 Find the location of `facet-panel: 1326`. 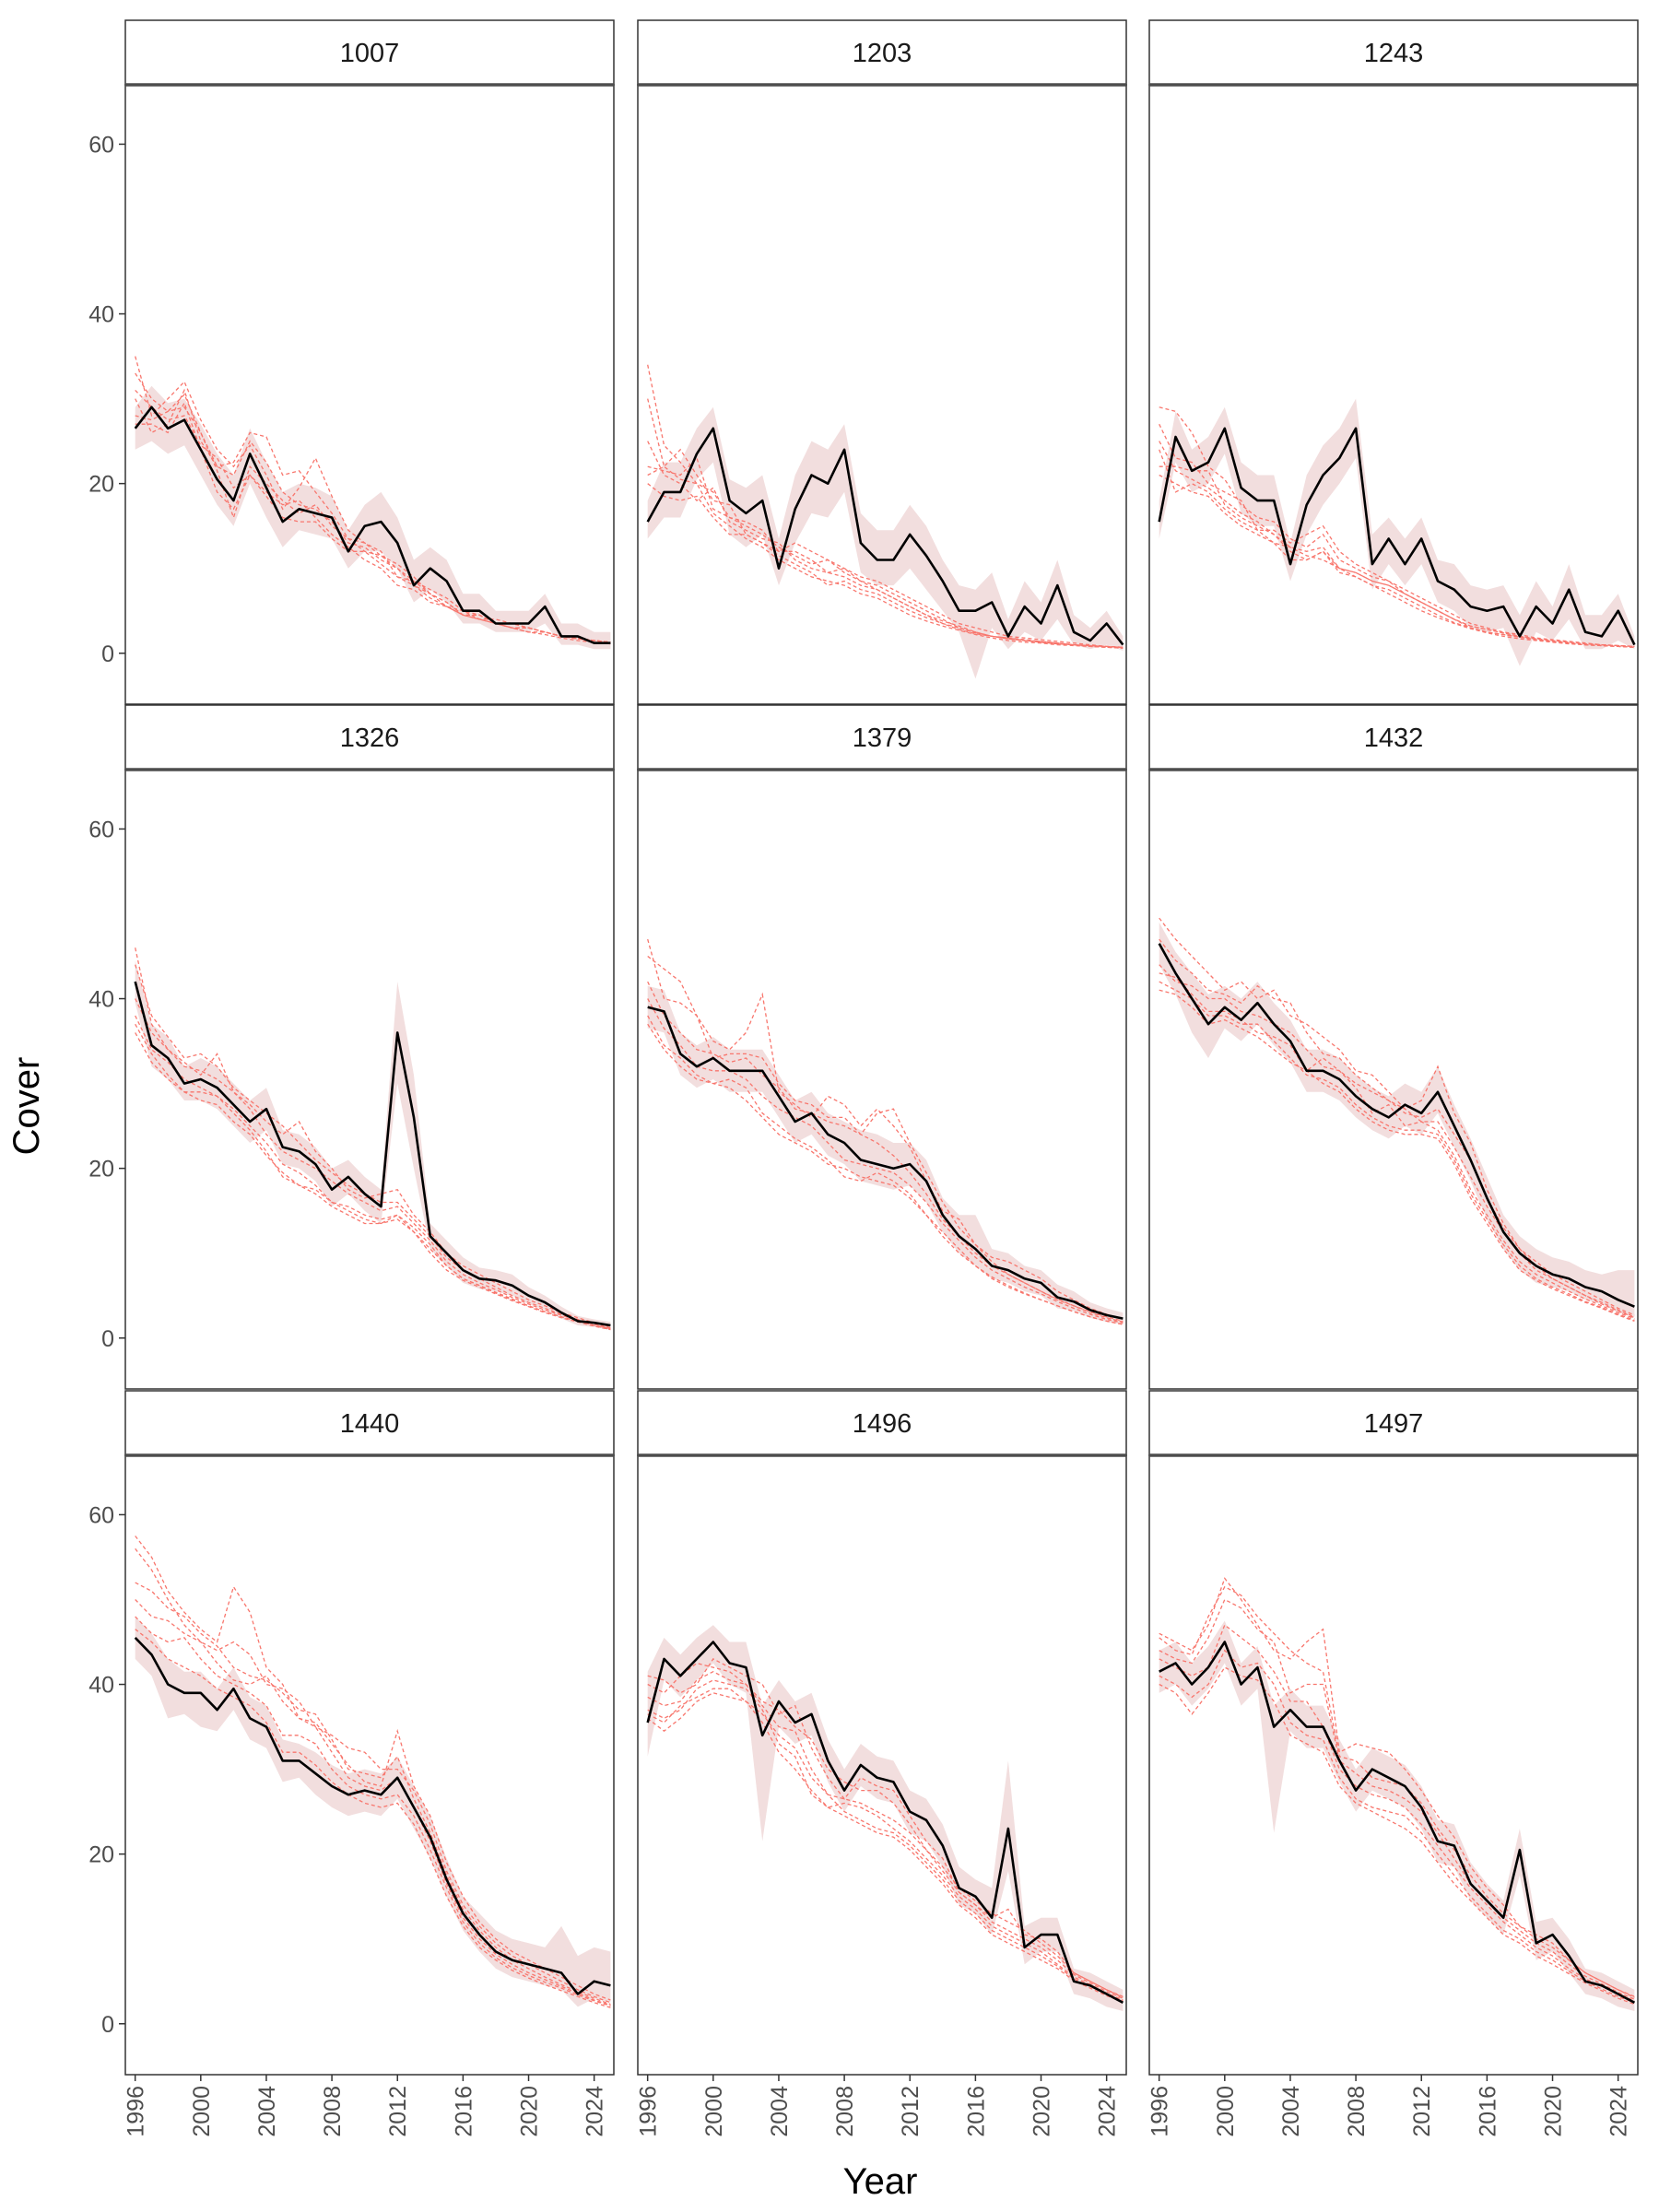

facet-panel: 1326 is located at coordinates (369, 1047).